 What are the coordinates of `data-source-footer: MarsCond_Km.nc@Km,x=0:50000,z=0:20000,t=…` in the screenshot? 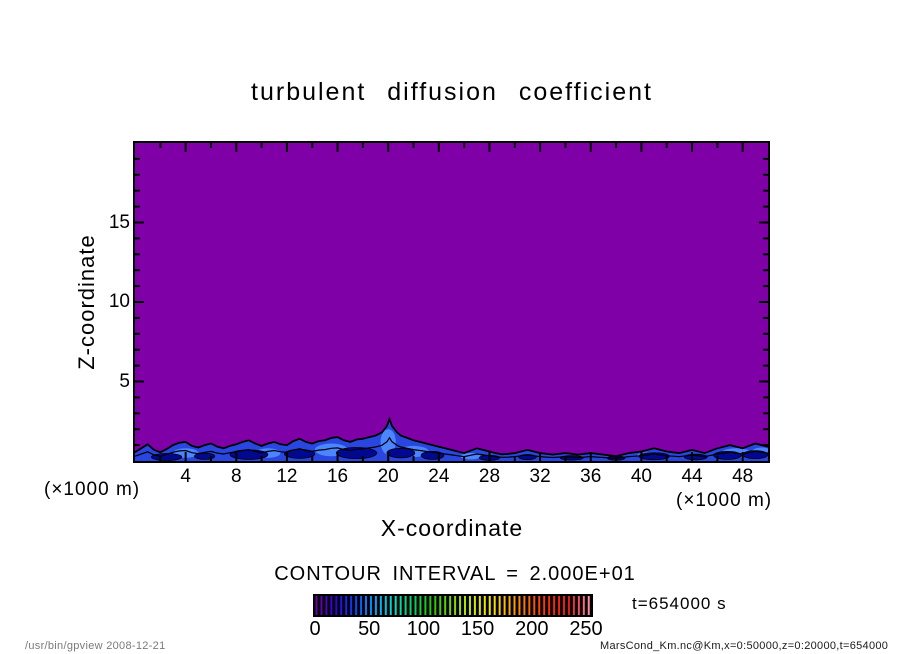 It's located at (744, 646).